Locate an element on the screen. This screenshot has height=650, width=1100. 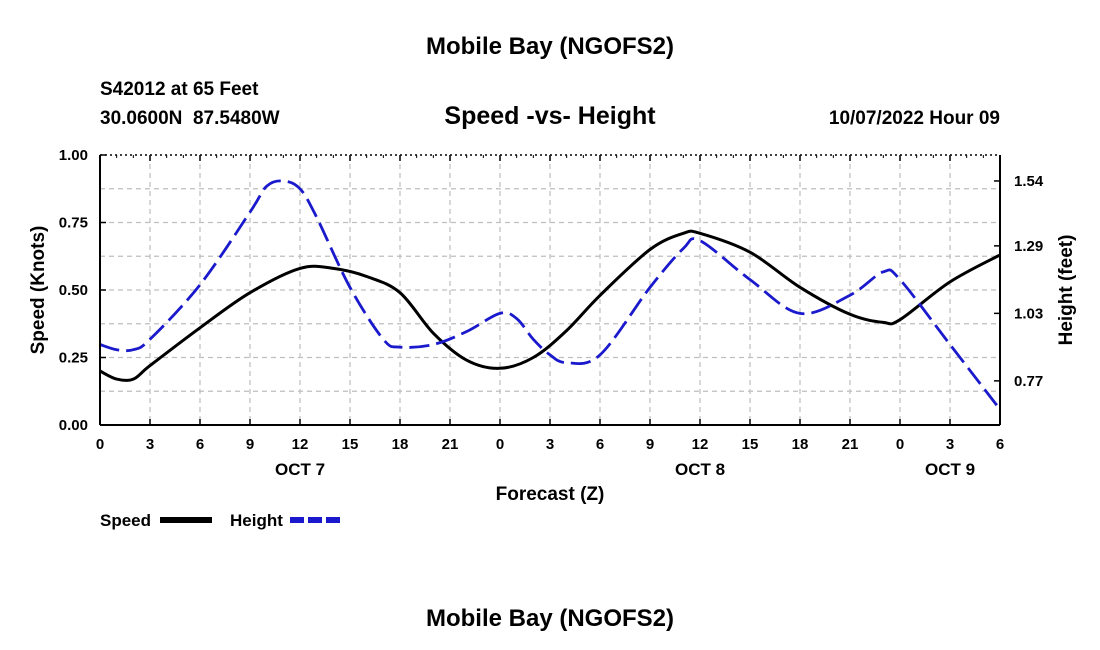
station-label: S42012 at 65 Feet is located at coordinates (179, 89).